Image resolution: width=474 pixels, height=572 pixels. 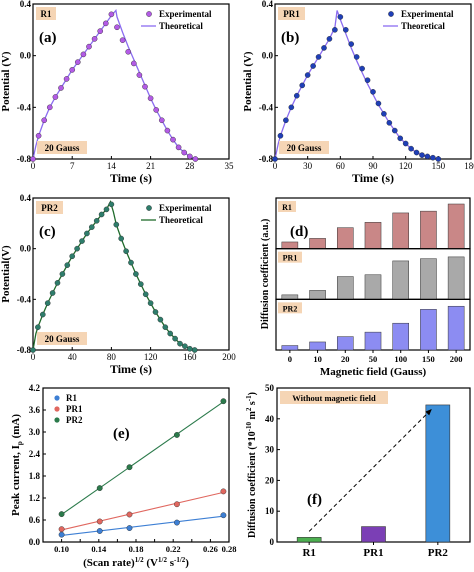 I want to click on legend-marker-r1, so click(x=57, y=398).